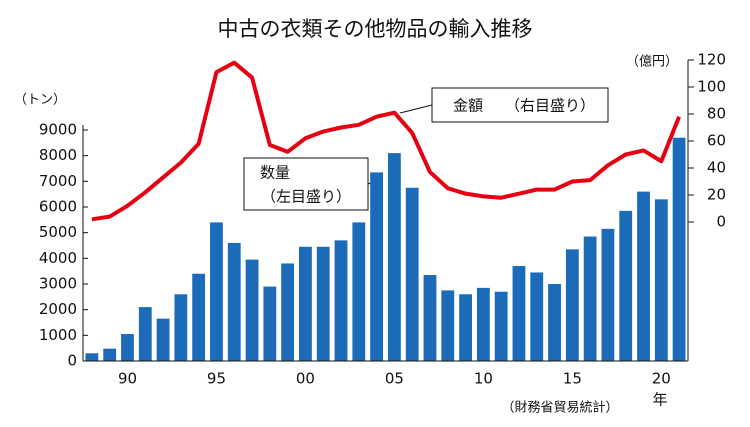  Describe the element at coordinates (40, 100) in the screenshot. I see `y-unit: （トン）` at that location.